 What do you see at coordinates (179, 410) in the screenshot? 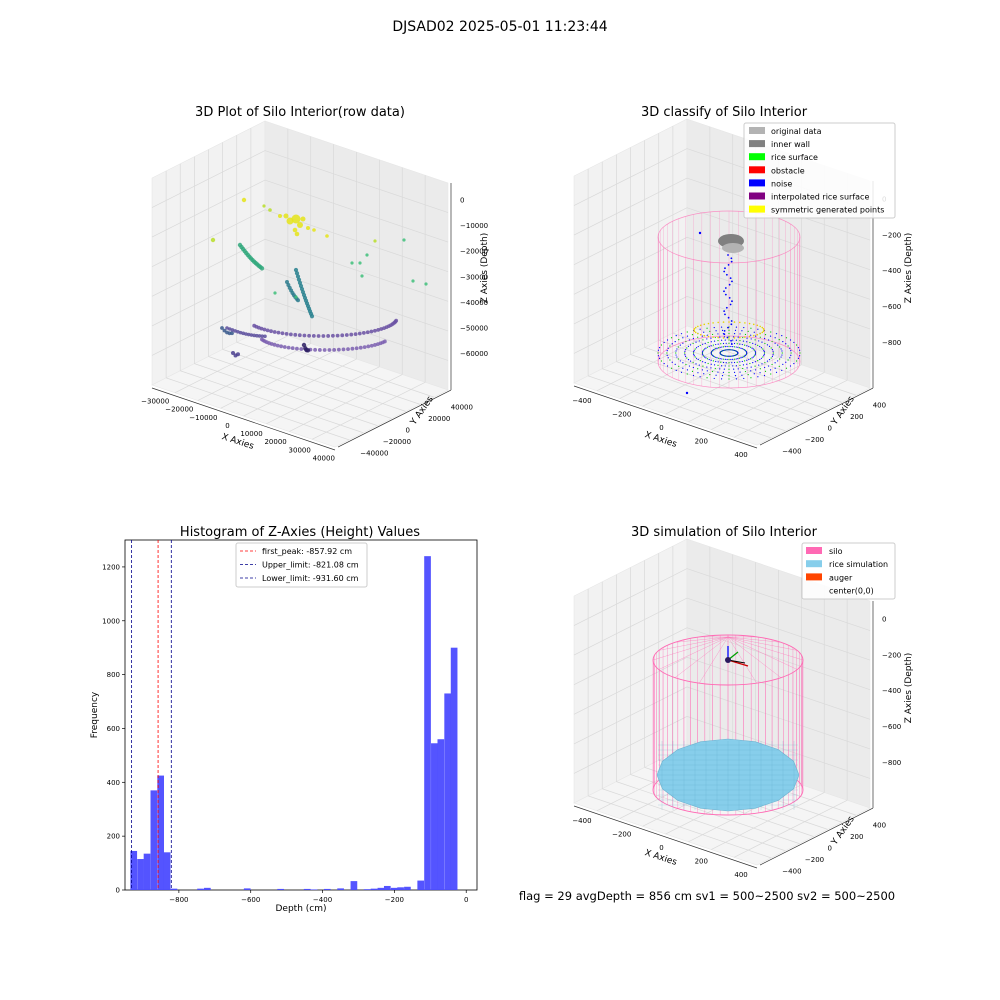
I see `x-tick-label: −20000` at bounding box center [179, 410].